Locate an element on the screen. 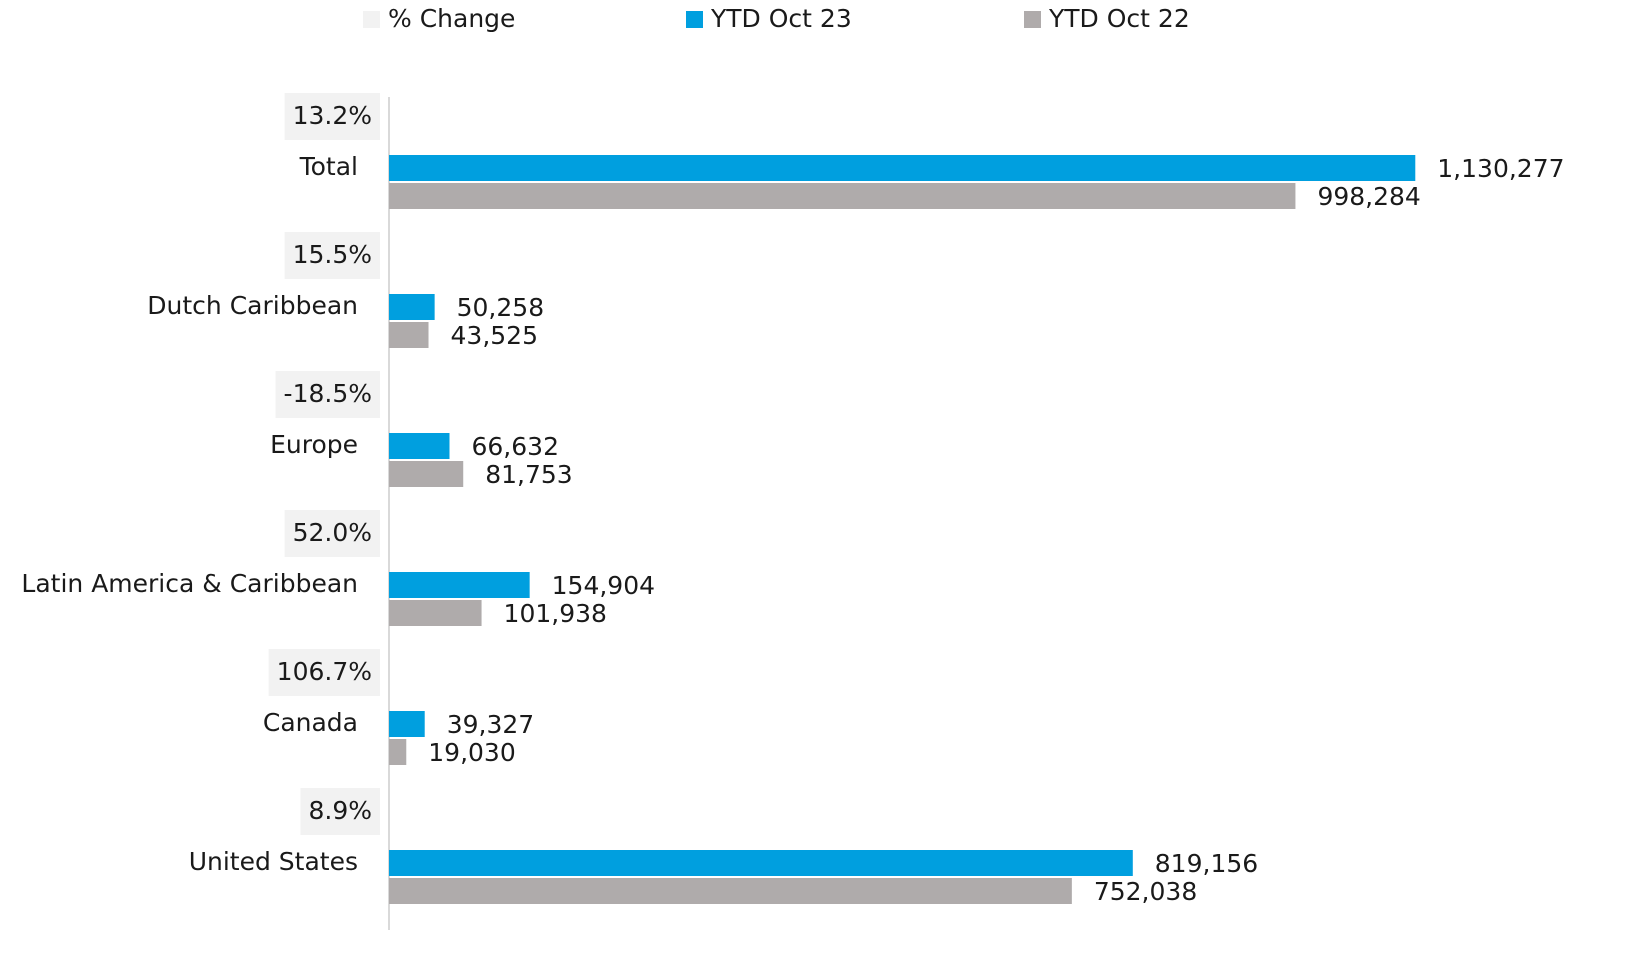 This screenshot has width=1639, height=974. value-label: 1,130,277 is located at coordinates (1500, 168).